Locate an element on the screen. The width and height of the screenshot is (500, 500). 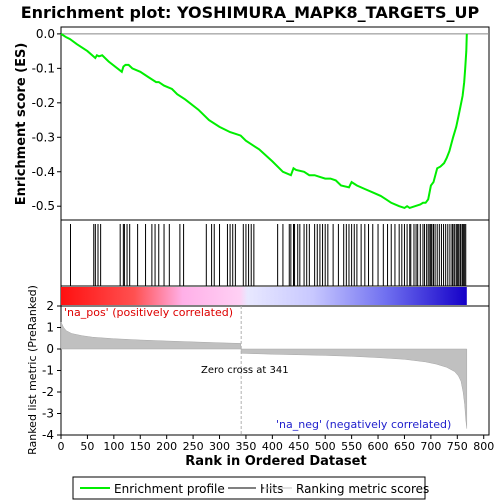
metric-y-tick-label: -2 is located at coordinates (48, 392).